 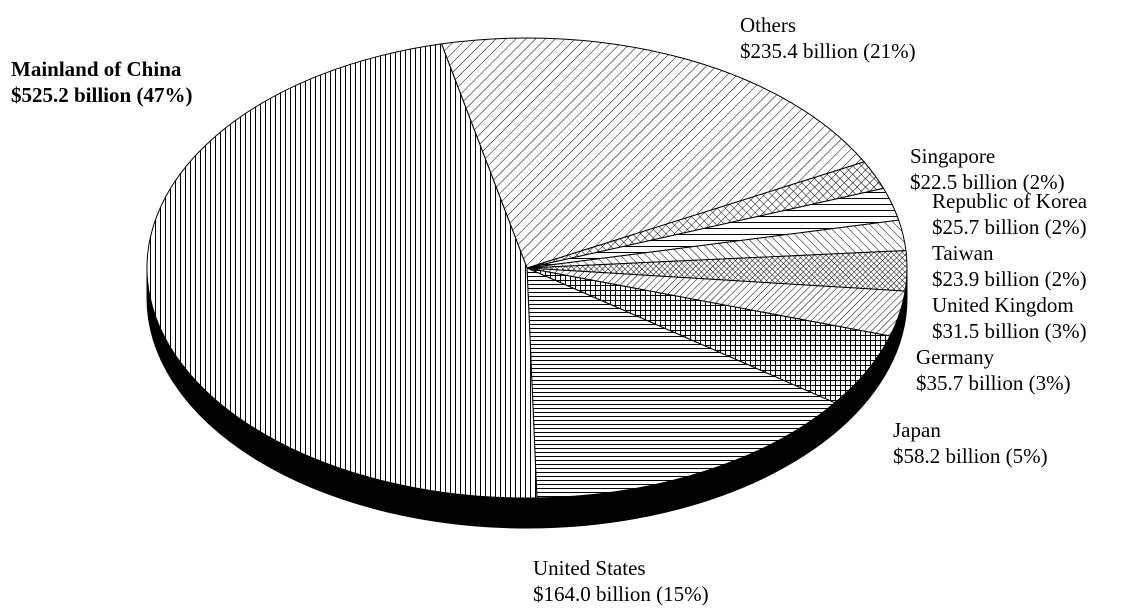 I want to click on label-value-japan: $58.2 billion (5%), so click(x=970, y=456).